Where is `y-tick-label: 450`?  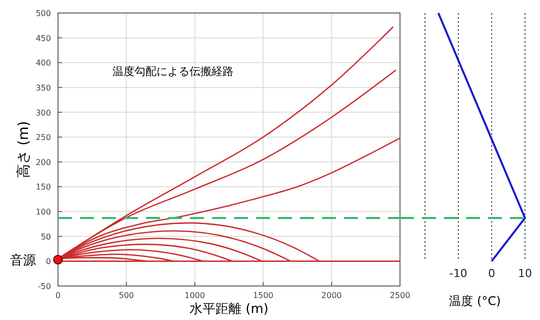 y-tick-label: 450 is located at coordinates (43, 38).